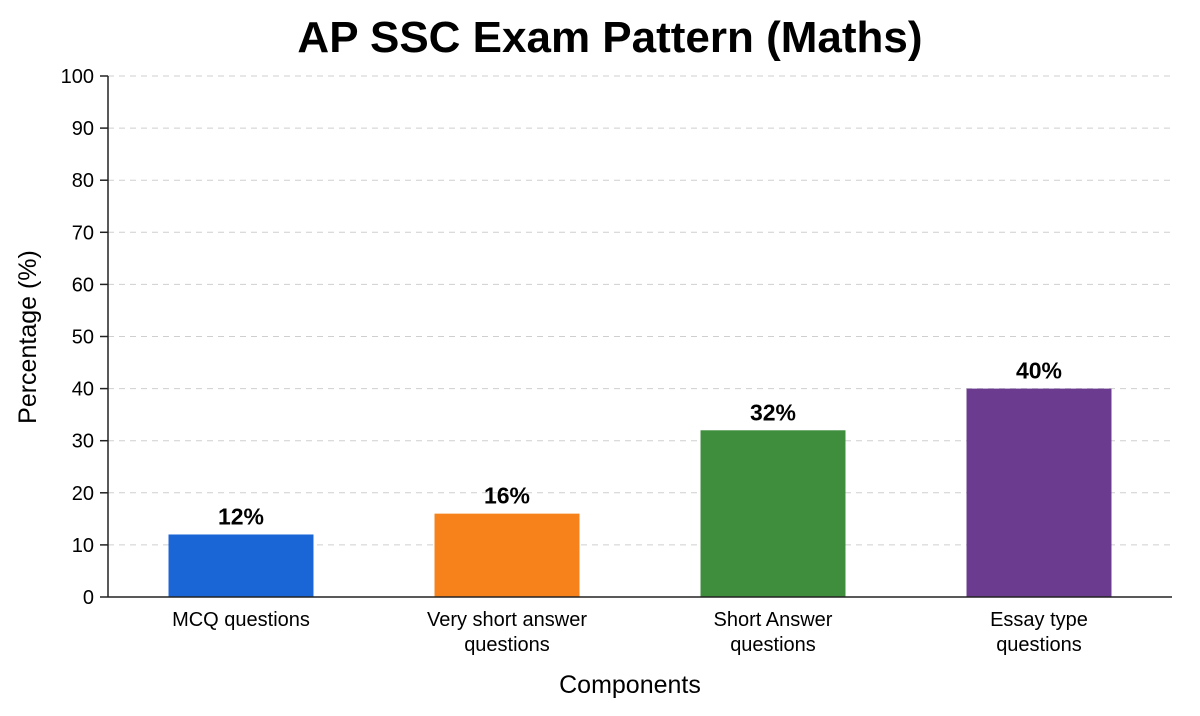 The image size is (1200, 716). What do you see at coordinates (83, 390) in the screenshot?
I see `y-tick-label: 40` at bounding box center [83, 390].